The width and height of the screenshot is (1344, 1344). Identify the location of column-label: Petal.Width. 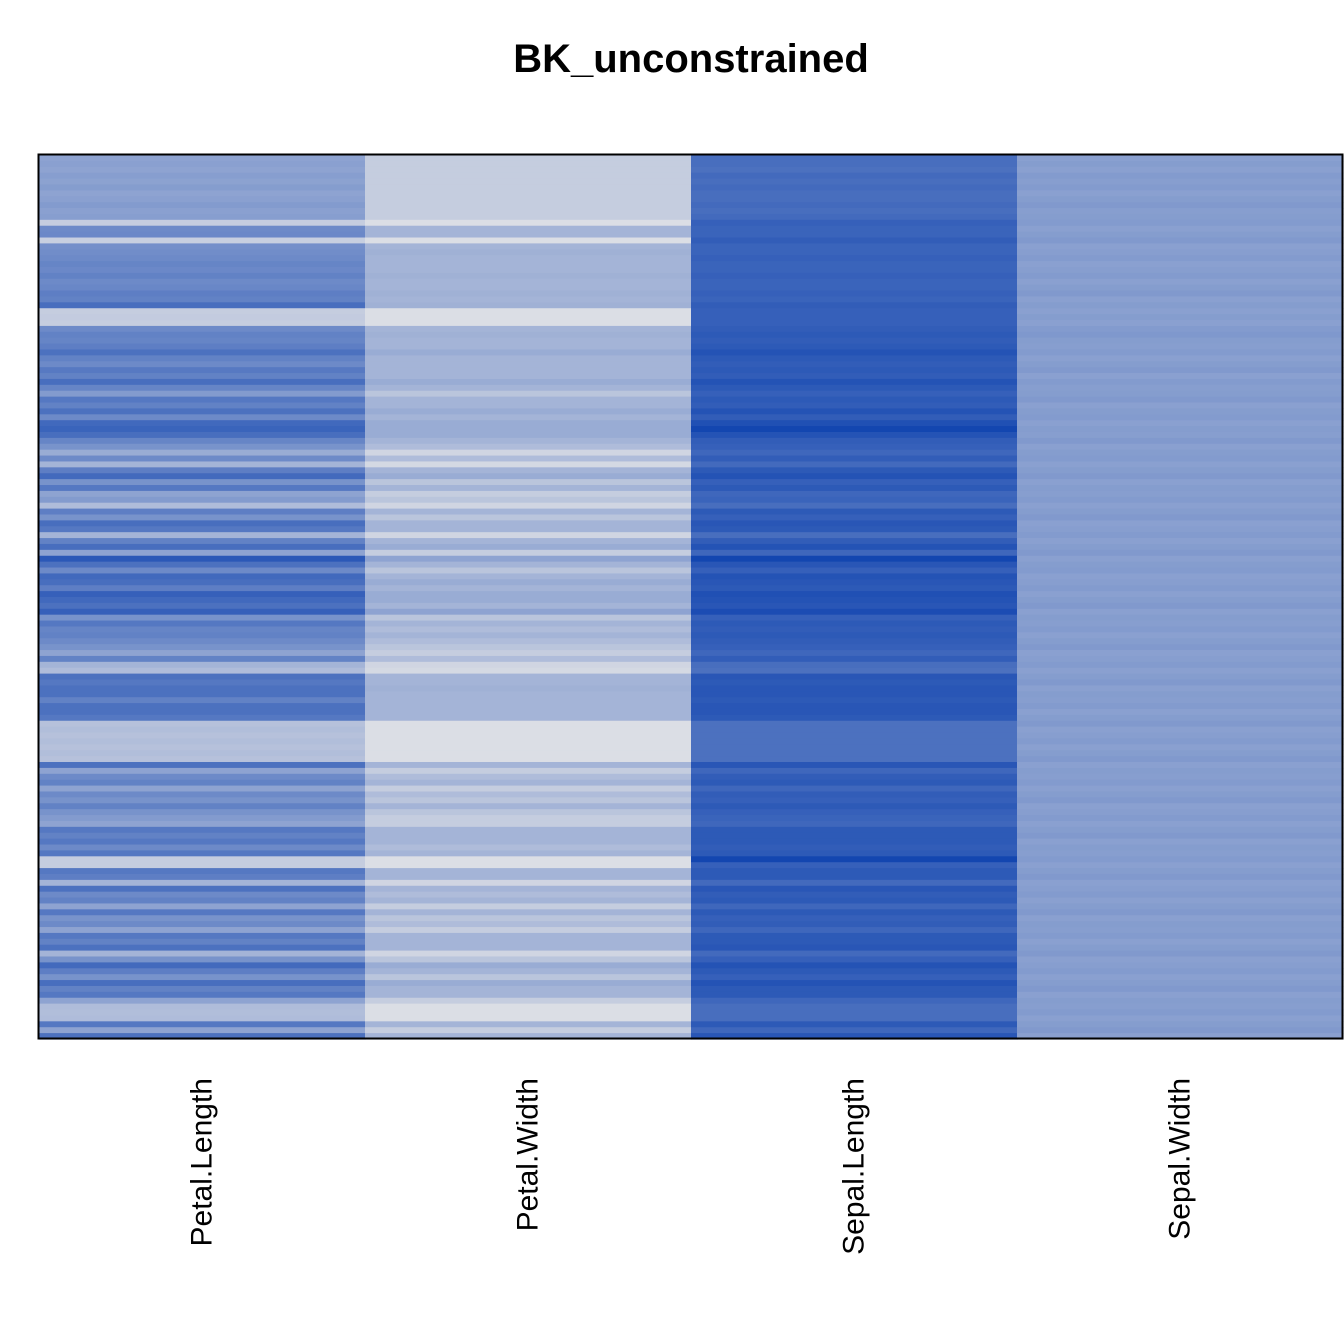
(528, 1154).